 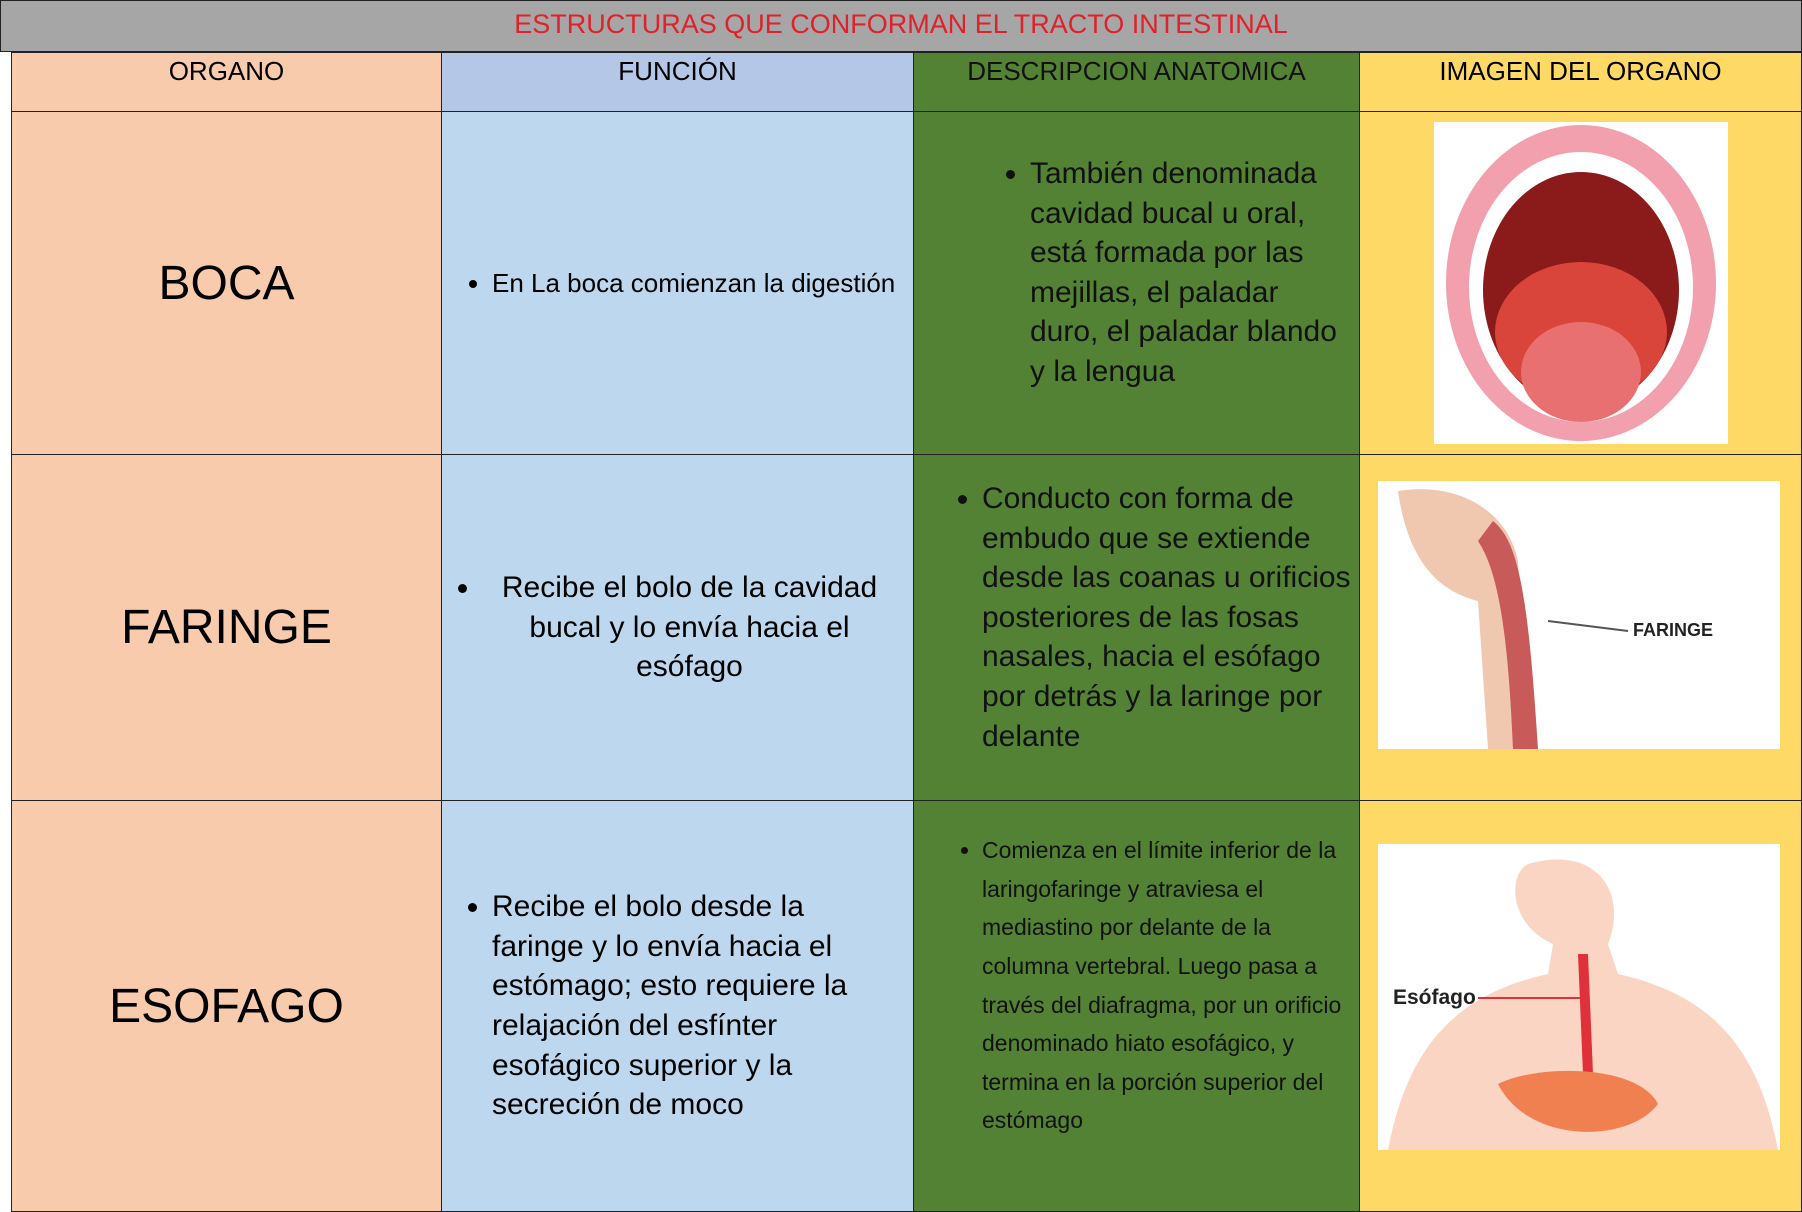 What do you see at coordinates (1673, 630) in the screenshot?
I see `image-label: FARINGE` at bounding box center [1673, 630].